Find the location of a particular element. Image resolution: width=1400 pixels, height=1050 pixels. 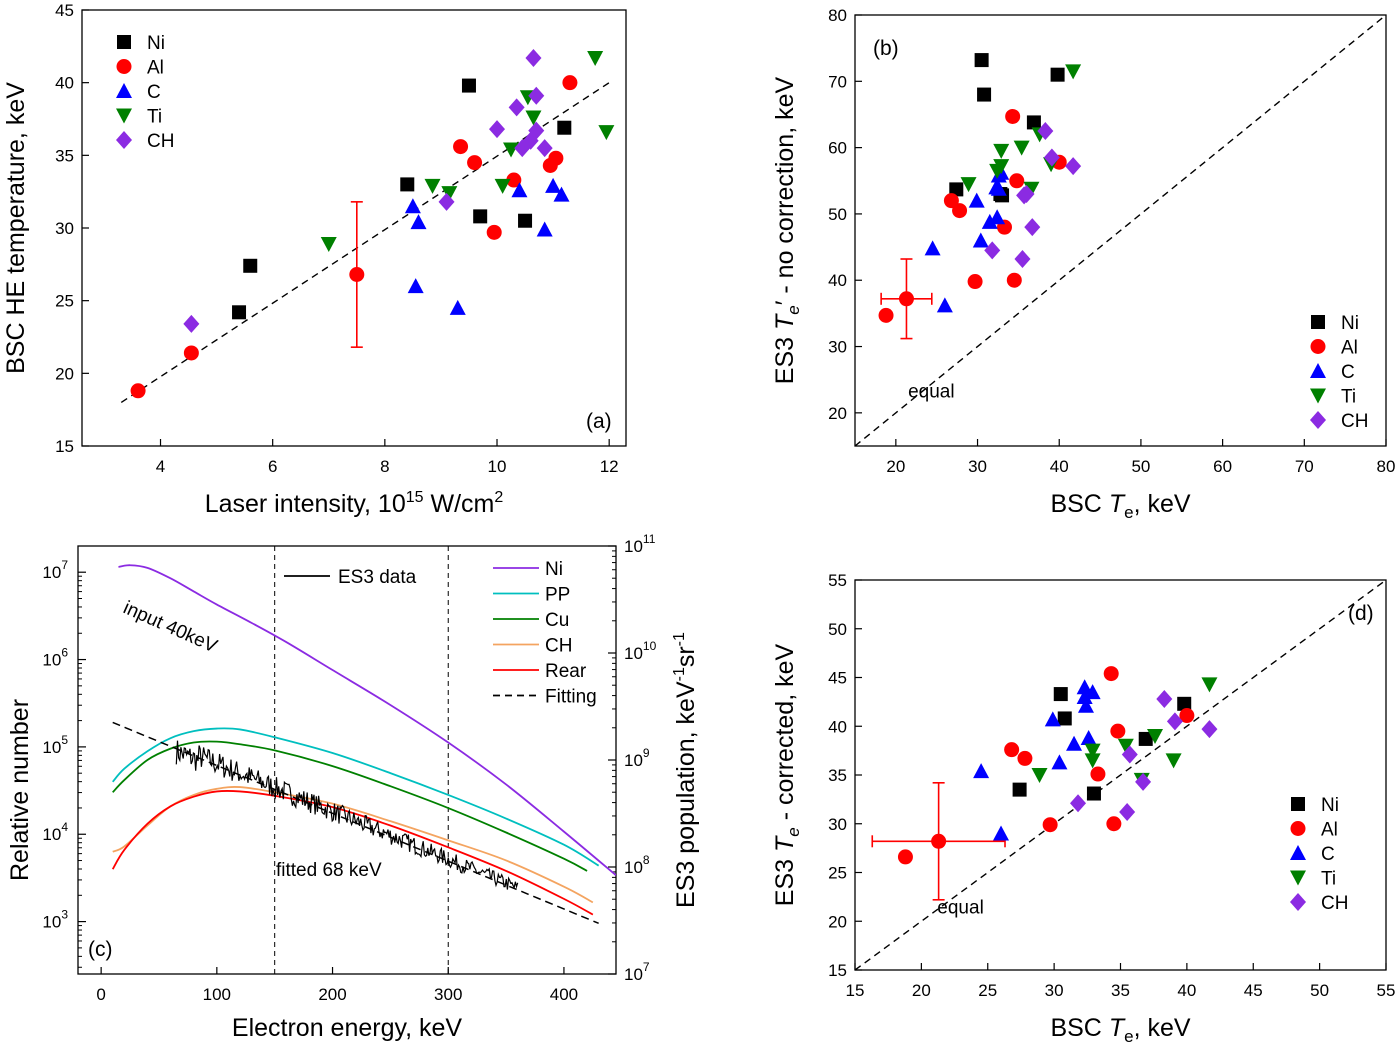

legend-label: CH is located at coordinates (1334, 903).